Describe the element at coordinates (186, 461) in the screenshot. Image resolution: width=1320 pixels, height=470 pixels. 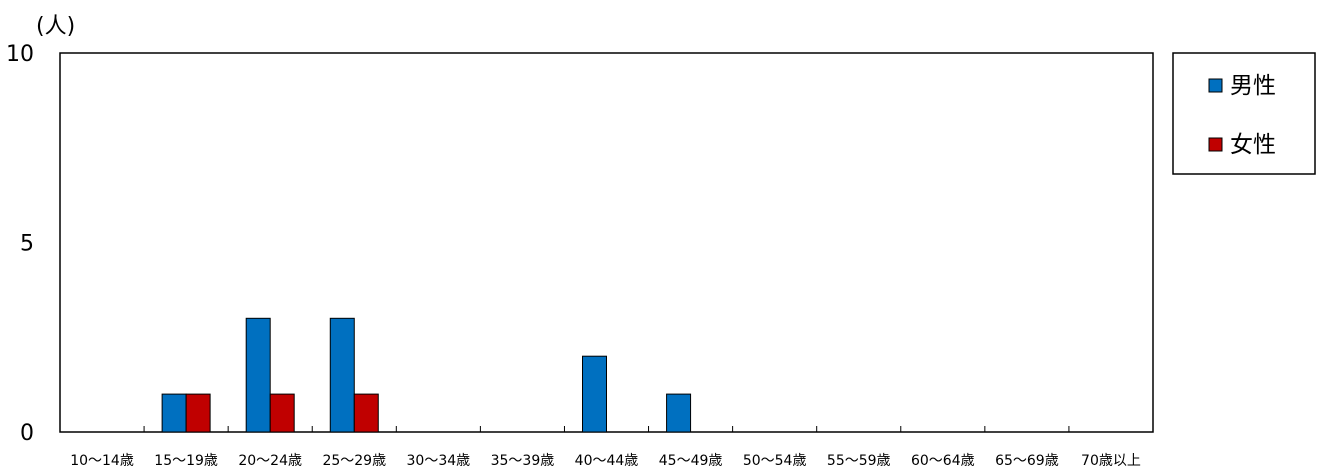
I see `x-tick-label: 15〜19歳` at that location.